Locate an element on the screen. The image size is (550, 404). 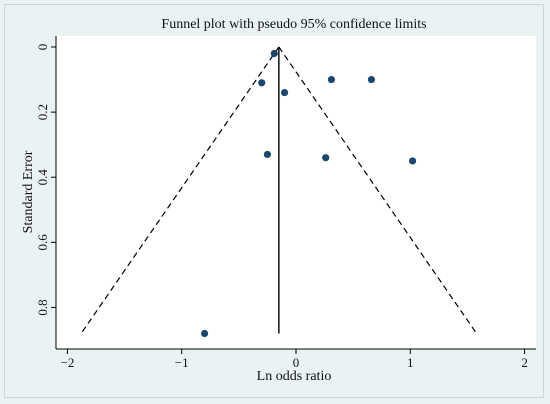
x-tick-label: 1 is located at coordinates (410, 362).